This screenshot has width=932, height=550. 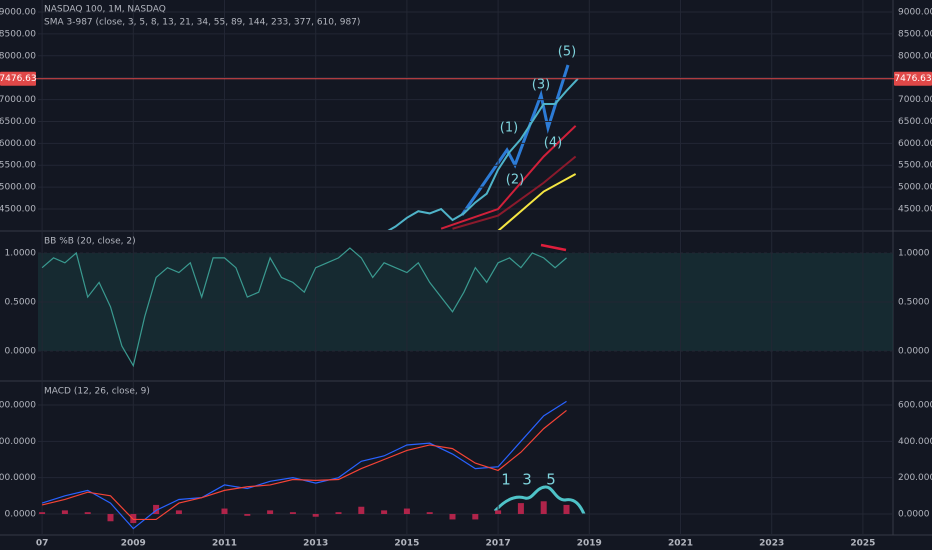 I want to click on annotation: (2), so click(x=515, y=180).